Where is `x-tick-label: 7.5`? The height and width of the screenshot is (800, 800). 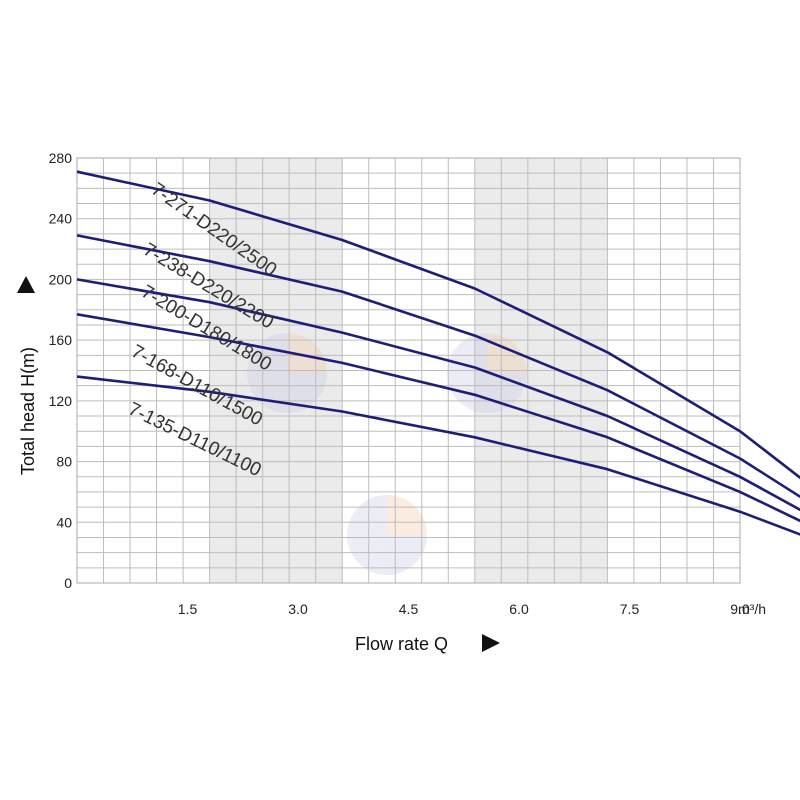
x-tick-label: 7.5 is located at coordinates (630, 609).